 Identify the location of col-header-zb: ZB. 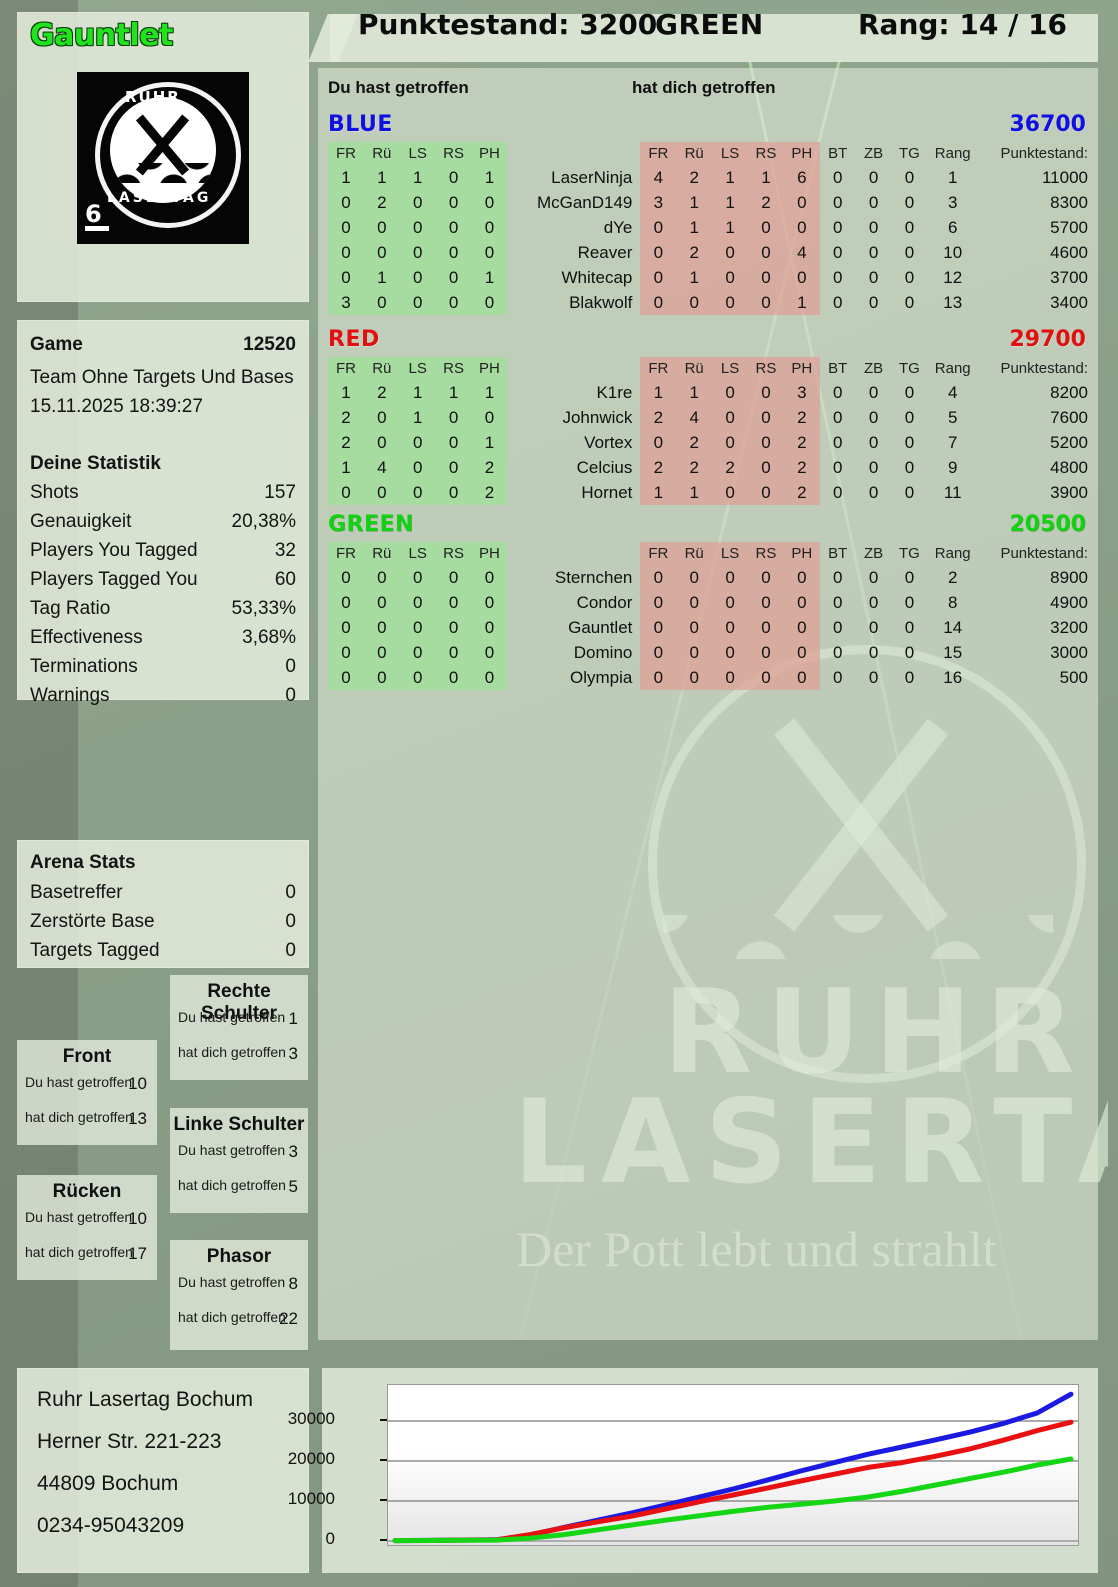
(873, 553).